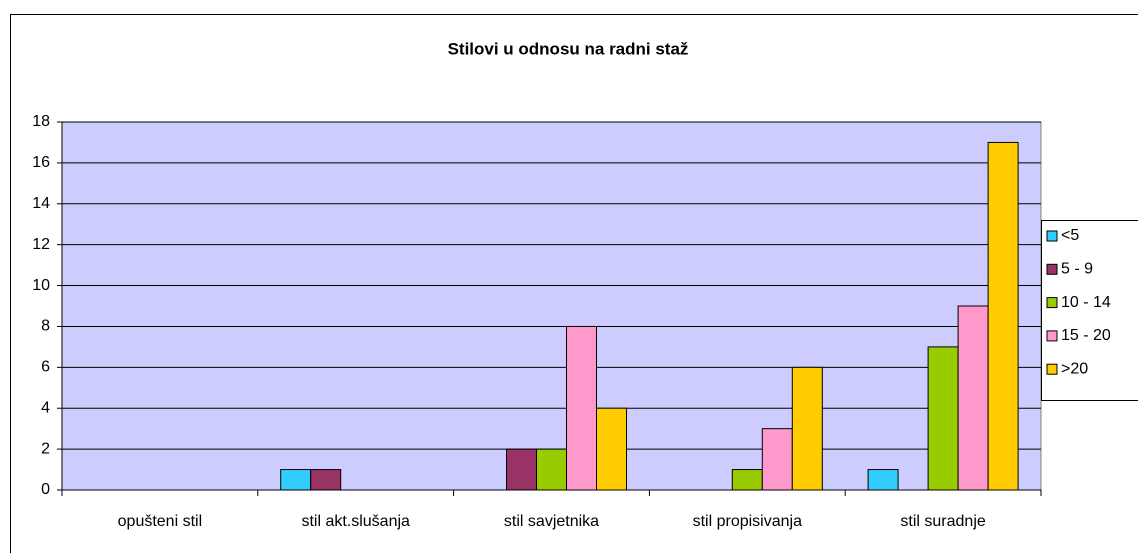 Image resolution: width=1138 pixels, height=553 pixels. What do you see at coordinates (41, 244) in the screenshot?
I see `y-tick-label: 12` at bounding box center [41, 244].